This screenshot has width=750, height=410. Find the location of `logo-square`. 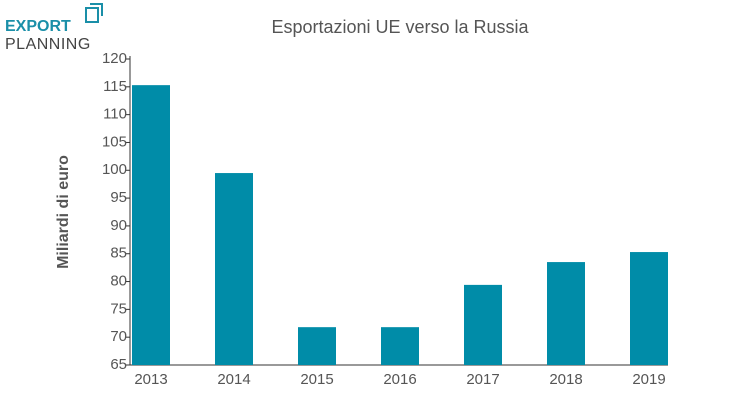

logo-square is located at coordinates (92, 15).